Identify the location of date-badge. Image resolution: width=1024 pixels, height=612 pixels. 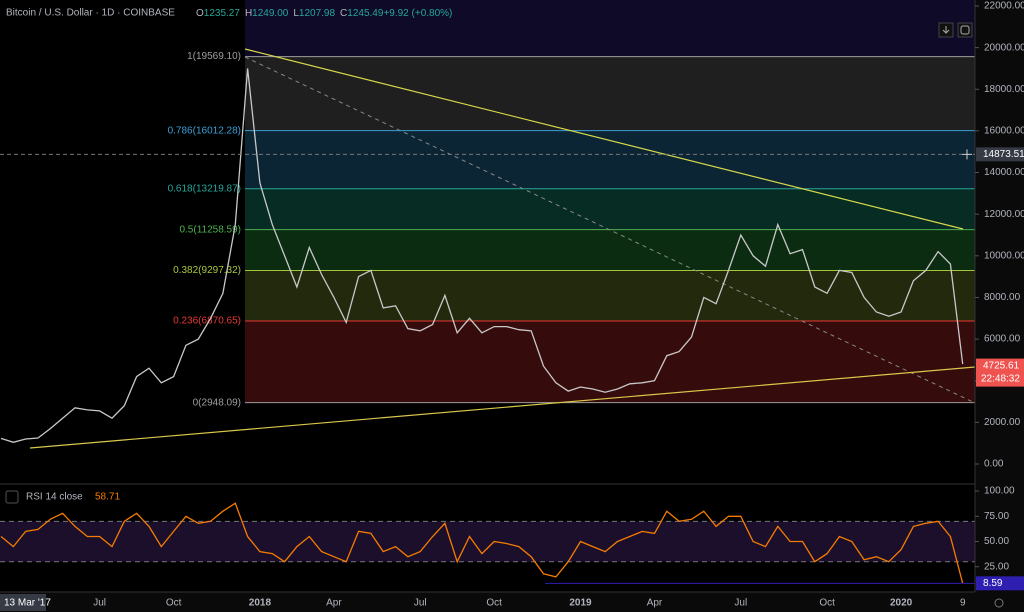
(23, 602).